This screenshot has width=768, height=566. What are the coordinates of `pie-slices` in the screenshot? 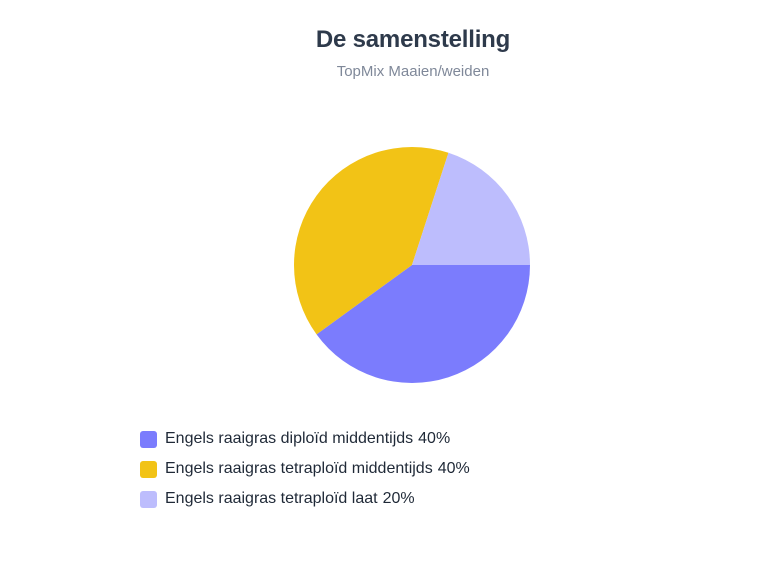 It's located at (412, 265).